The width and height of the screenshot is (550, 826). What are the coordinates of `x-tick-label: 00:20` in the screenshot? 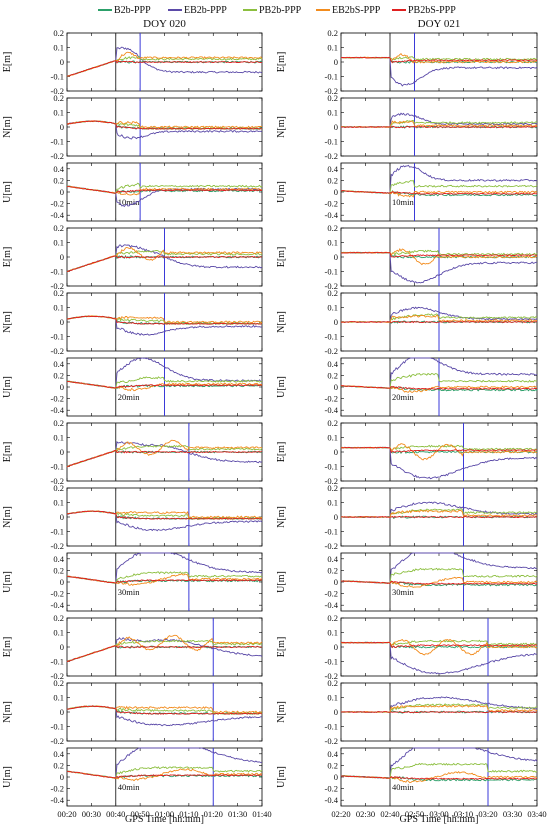 It's located at (66, 814).